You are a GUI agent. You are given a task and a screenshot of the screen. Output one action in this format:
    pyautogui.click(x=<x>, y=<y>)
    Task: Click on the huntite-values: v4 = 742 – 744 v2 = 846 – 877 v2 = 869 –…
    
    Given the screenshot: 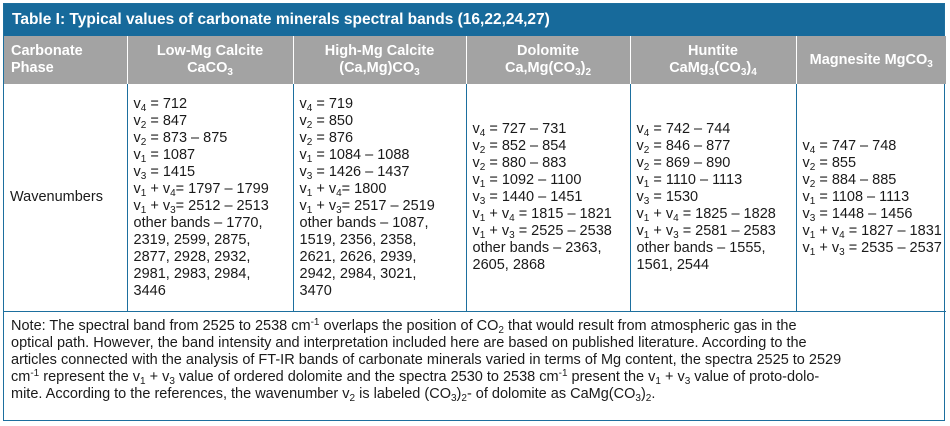 What is the action you would take?
    pyautogui.click(x=713, y=198)
    